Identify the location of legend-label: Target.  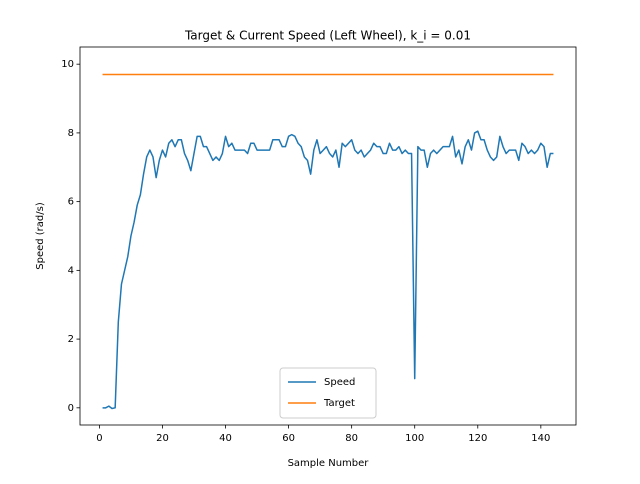
(339, 403).